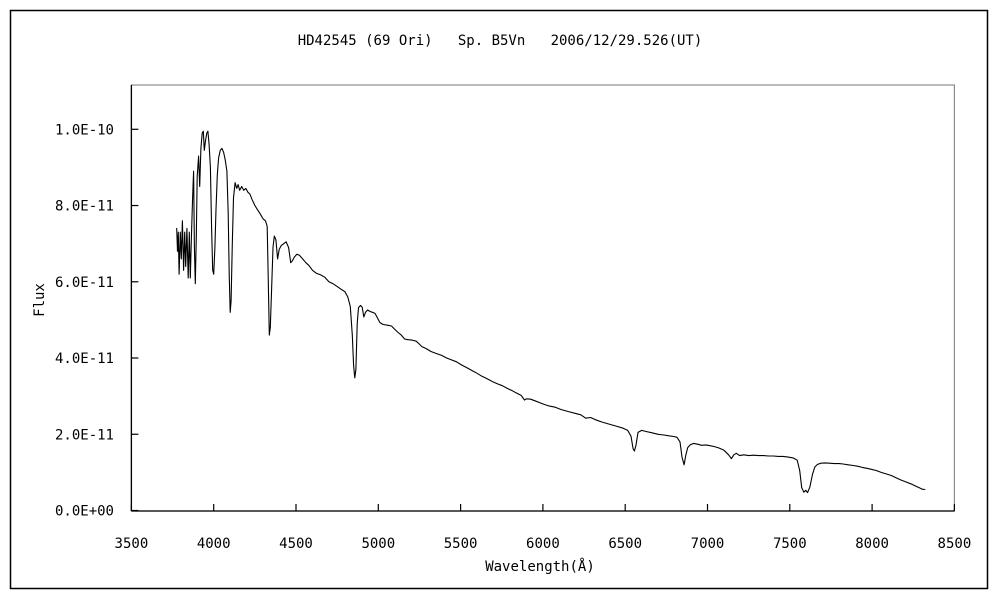  Describe the element at coordinates (540, 566) in the screenshot. I see `x-axis-title: Wavelength(Å)` at that location.